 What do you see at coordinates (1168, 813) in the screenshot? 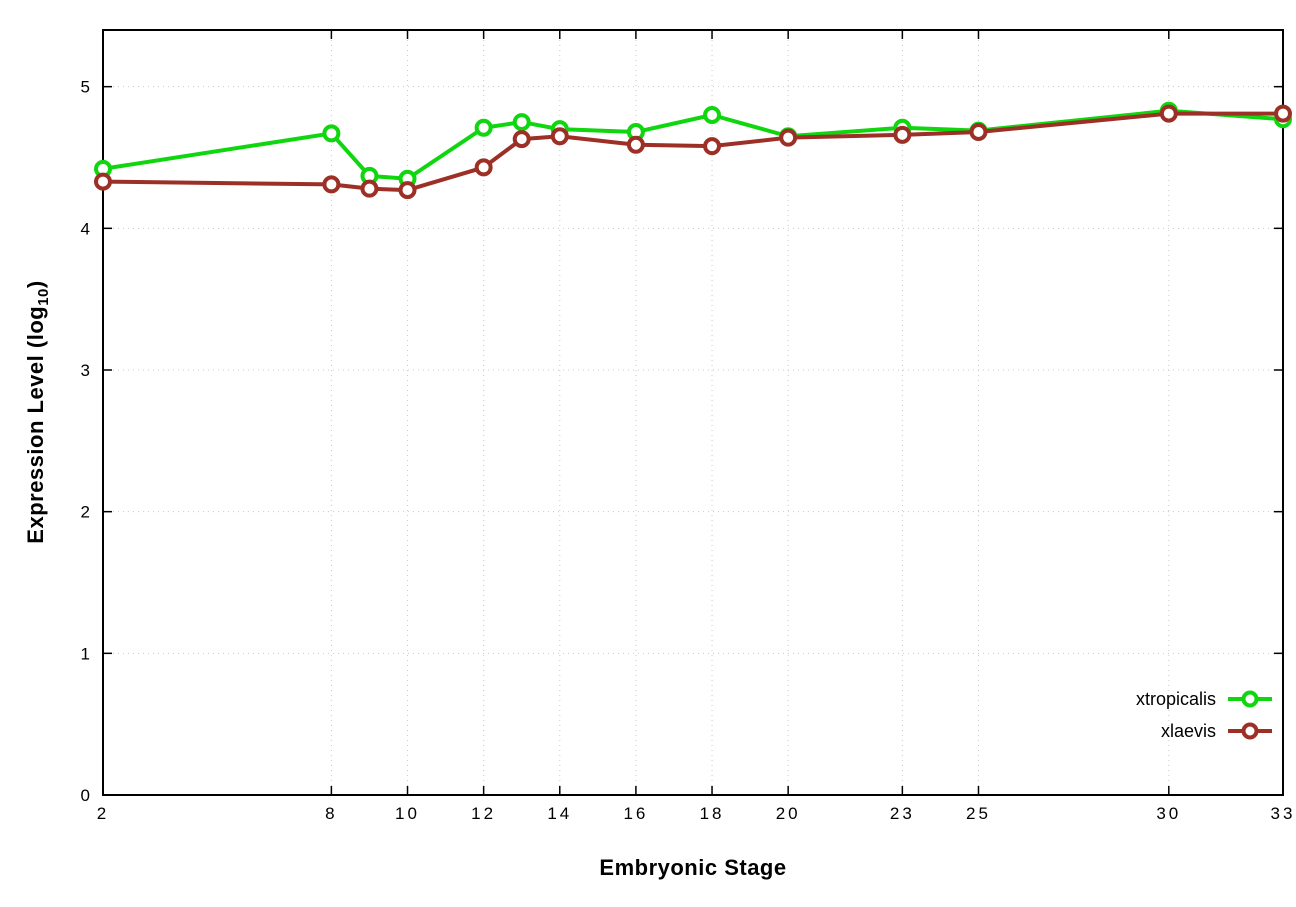
I see `x-tick-label: 30` at bounding box center [1168, 813].